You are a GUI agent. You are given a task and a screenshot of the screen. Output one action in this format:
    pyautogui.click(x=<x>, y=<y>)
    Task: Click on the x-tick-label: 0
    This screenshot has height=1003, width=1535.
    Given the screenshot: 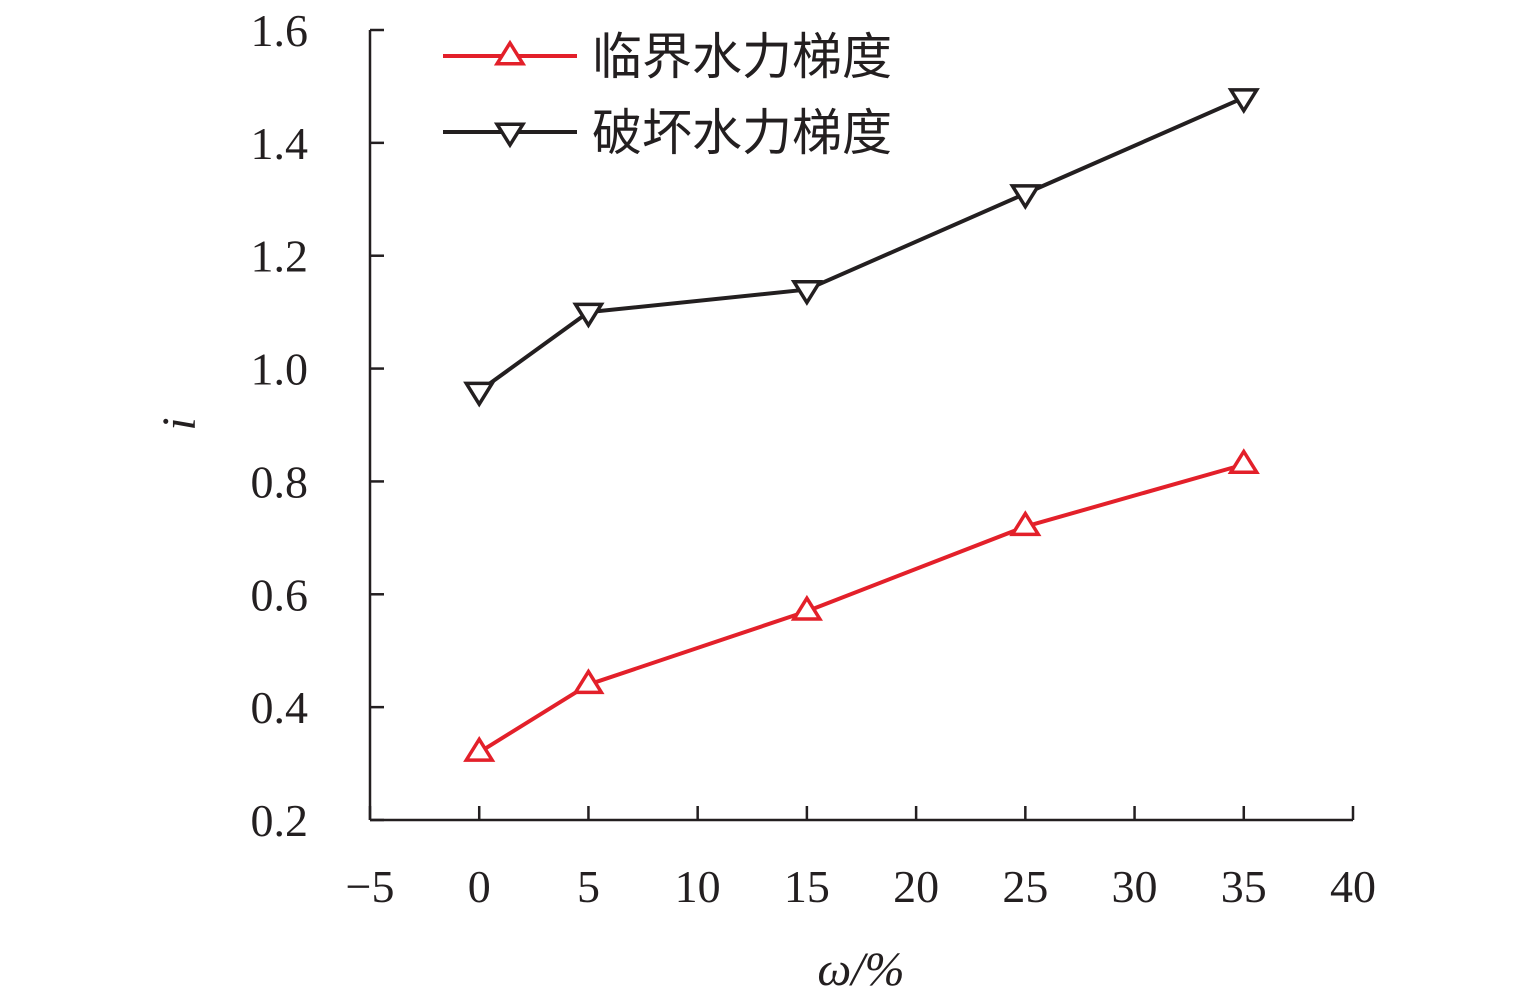 What is the action you would take?
    pyautogui.click(x=479, y=886)
    